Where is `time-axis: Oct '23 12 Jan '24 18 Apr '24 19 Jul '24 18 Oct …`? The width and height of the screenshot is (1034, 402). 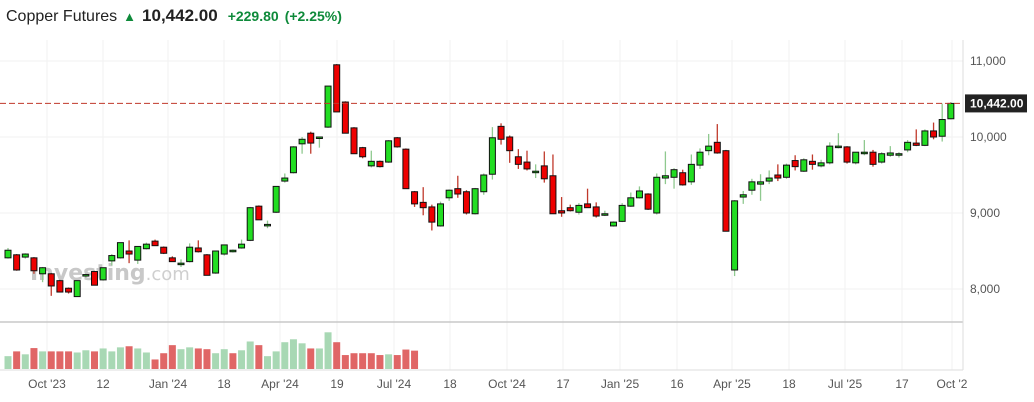
time-axis: Oct '23 12 Jan '24 18 Apr '24 19 Jul '24 18 Oct … is located at coordinates (498, 384).